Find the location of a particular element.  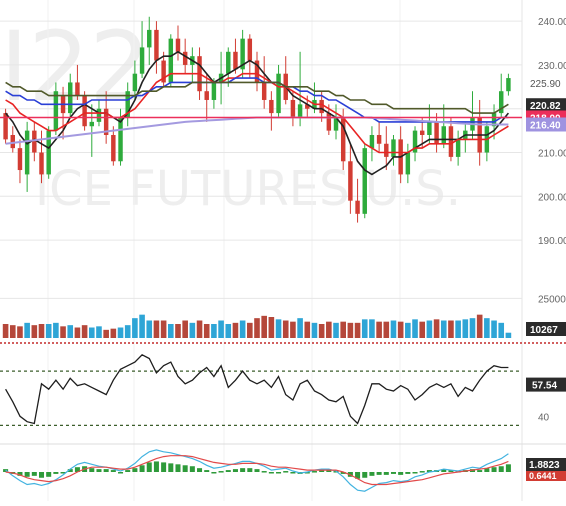

price-label-text: 216.40 is located at coordinates (545, 125).